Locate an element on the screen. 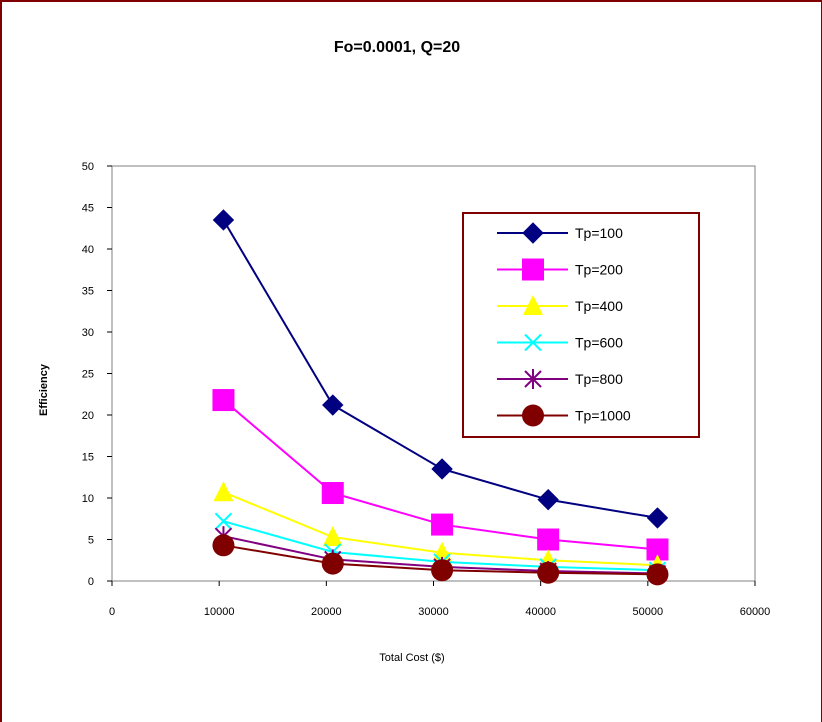  legend-label: Tp=400 is located at coordinates (599, 306).